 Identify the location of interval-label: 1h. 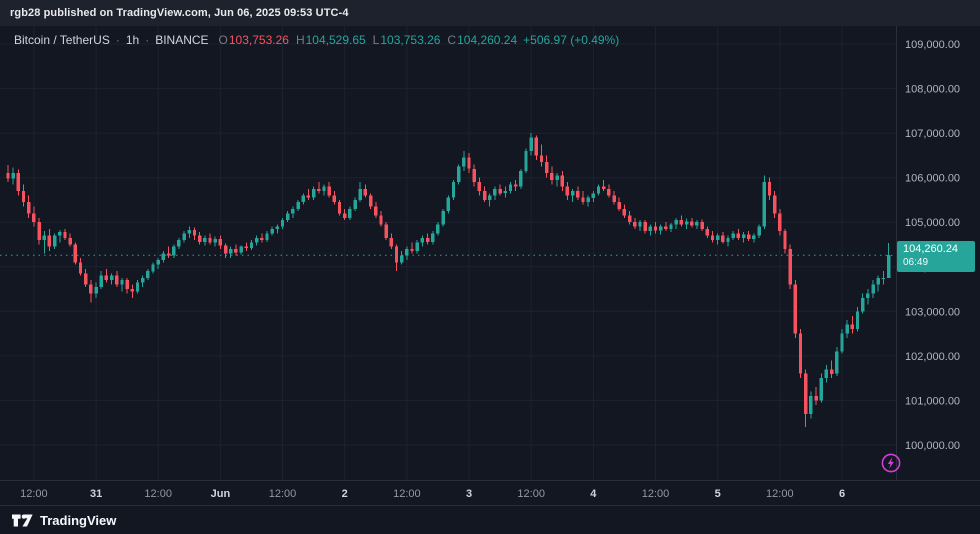
(132, 40).